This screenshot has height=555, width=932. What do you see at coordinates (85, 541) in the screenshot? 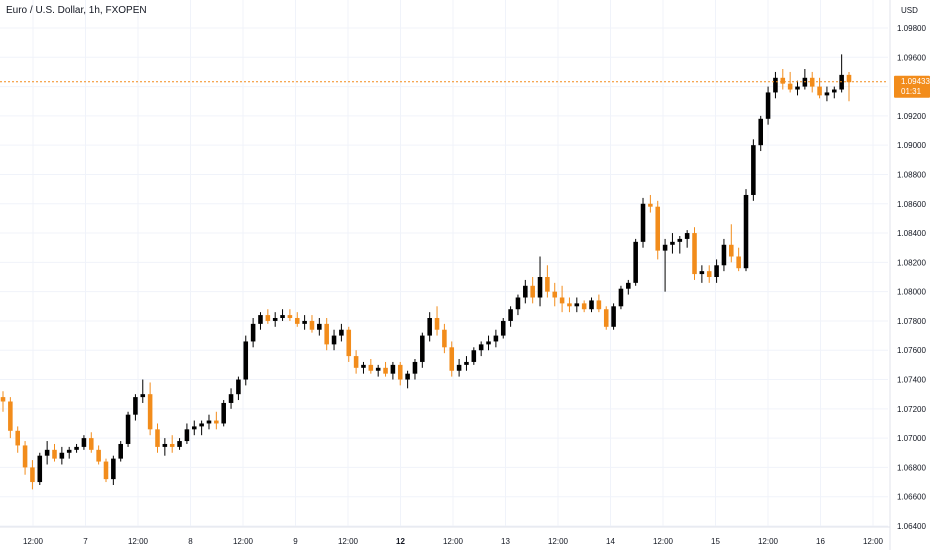
I see `time-tick-label: 7` at bounding box center [85, 541].